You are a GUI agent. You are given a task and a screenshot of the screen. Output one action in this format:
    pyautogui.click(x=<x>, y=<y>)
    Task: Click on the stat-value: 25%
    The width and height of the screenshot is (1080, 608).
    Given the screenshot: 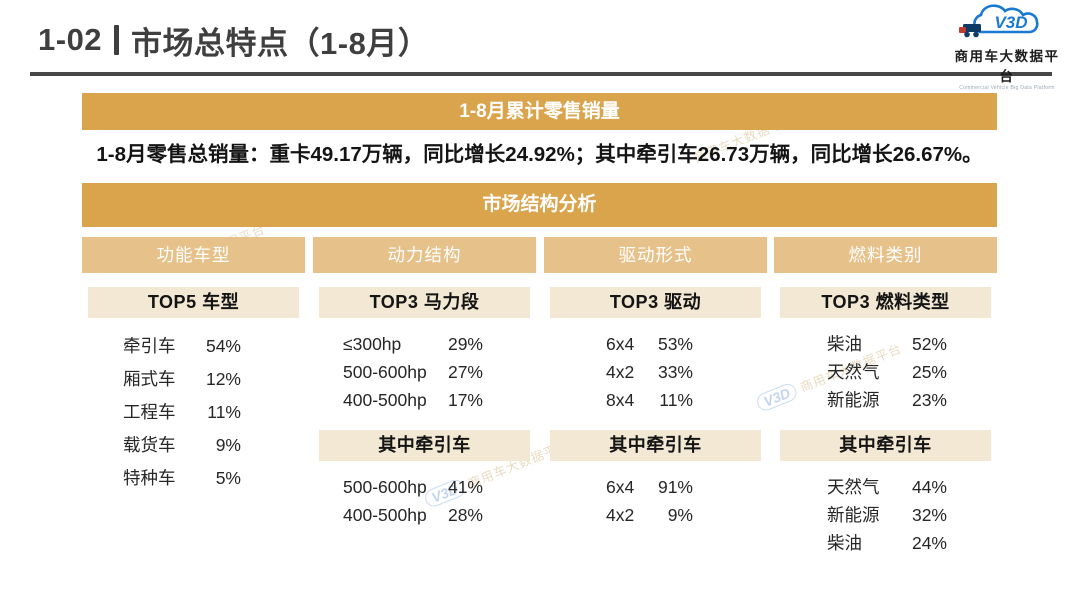 What is the action you would take?
    pyautogui.click(x=929, y=372)
    